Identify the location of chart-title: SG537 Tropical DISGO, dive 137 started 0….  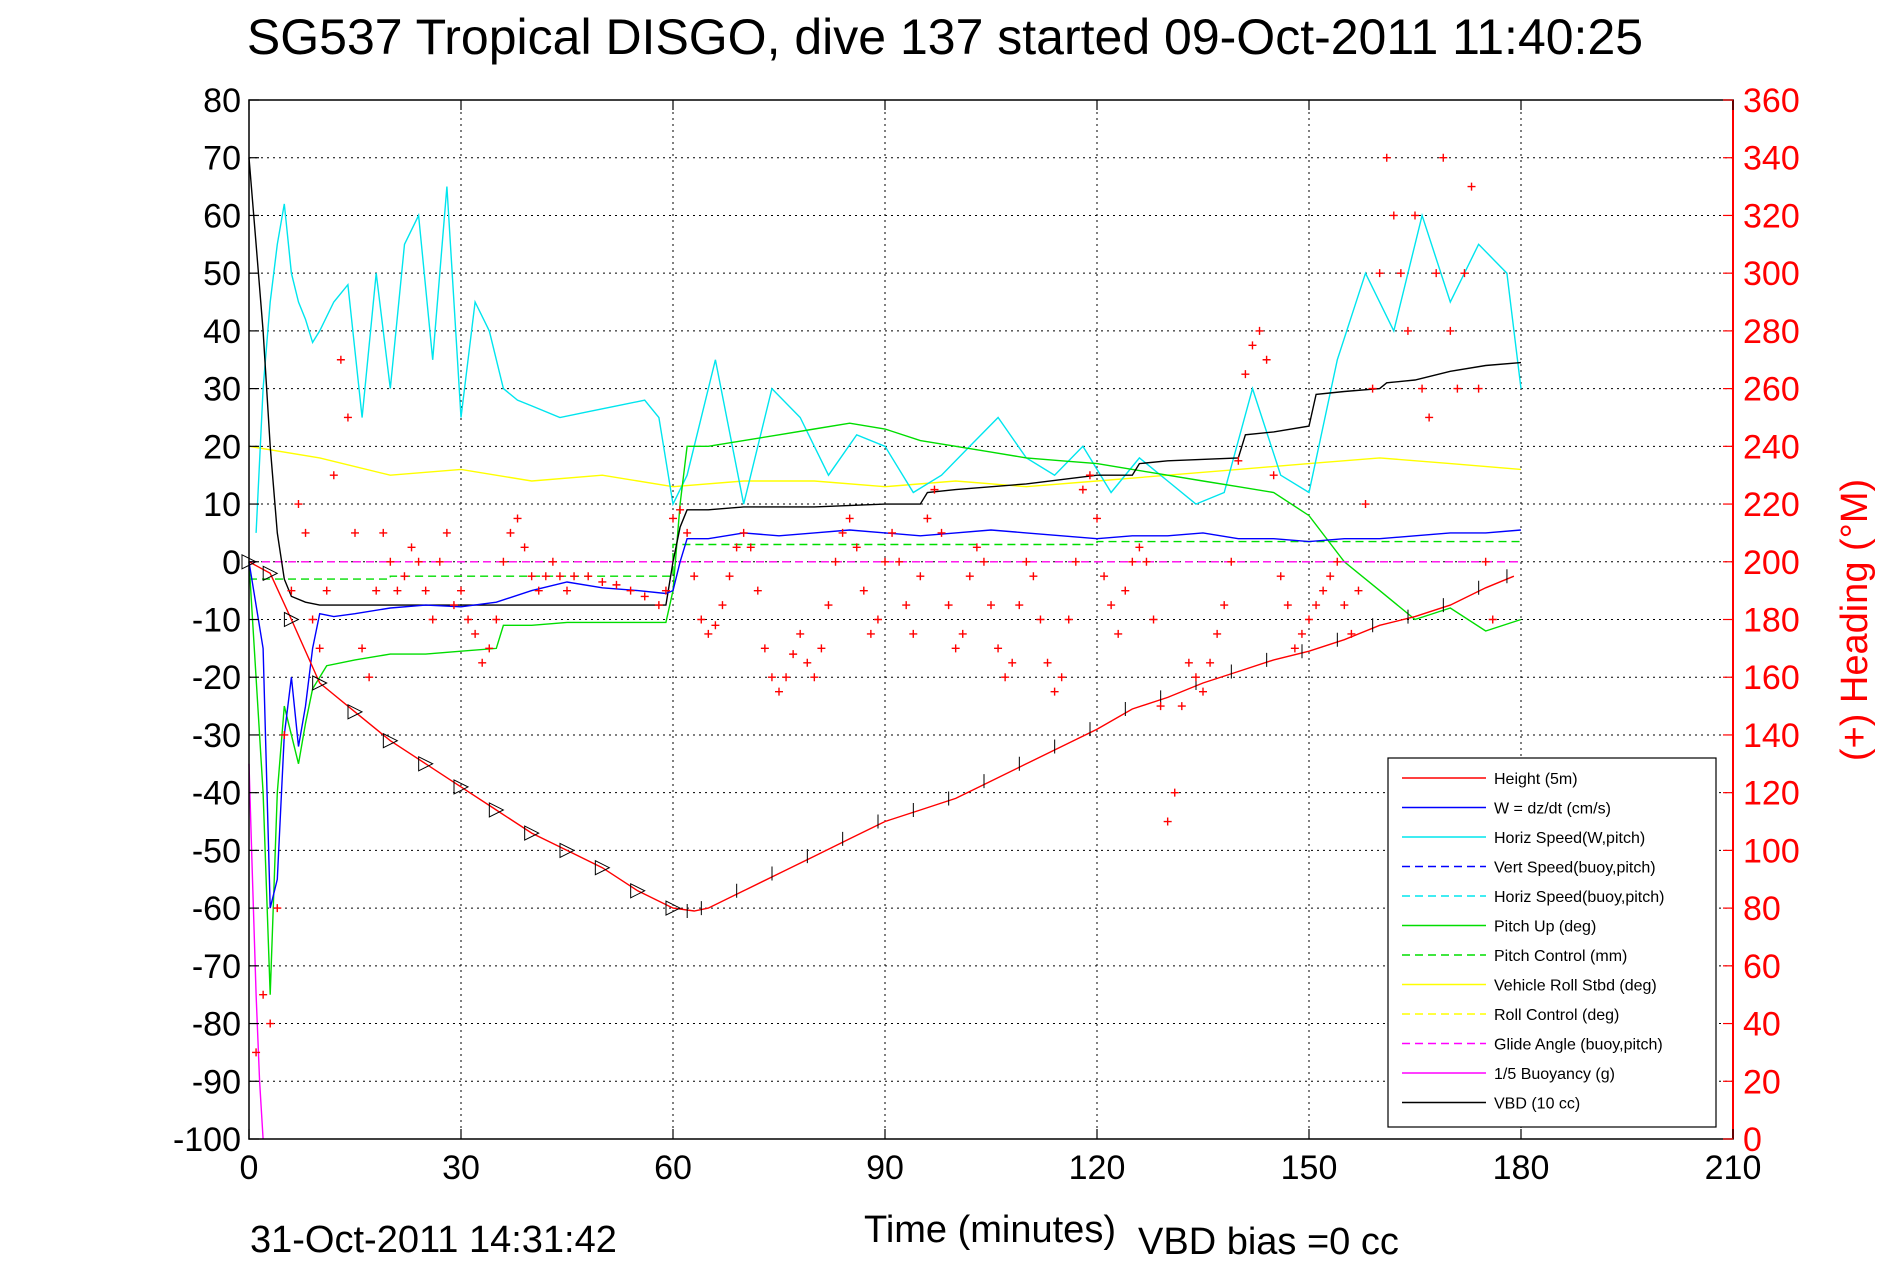
(945, 37).